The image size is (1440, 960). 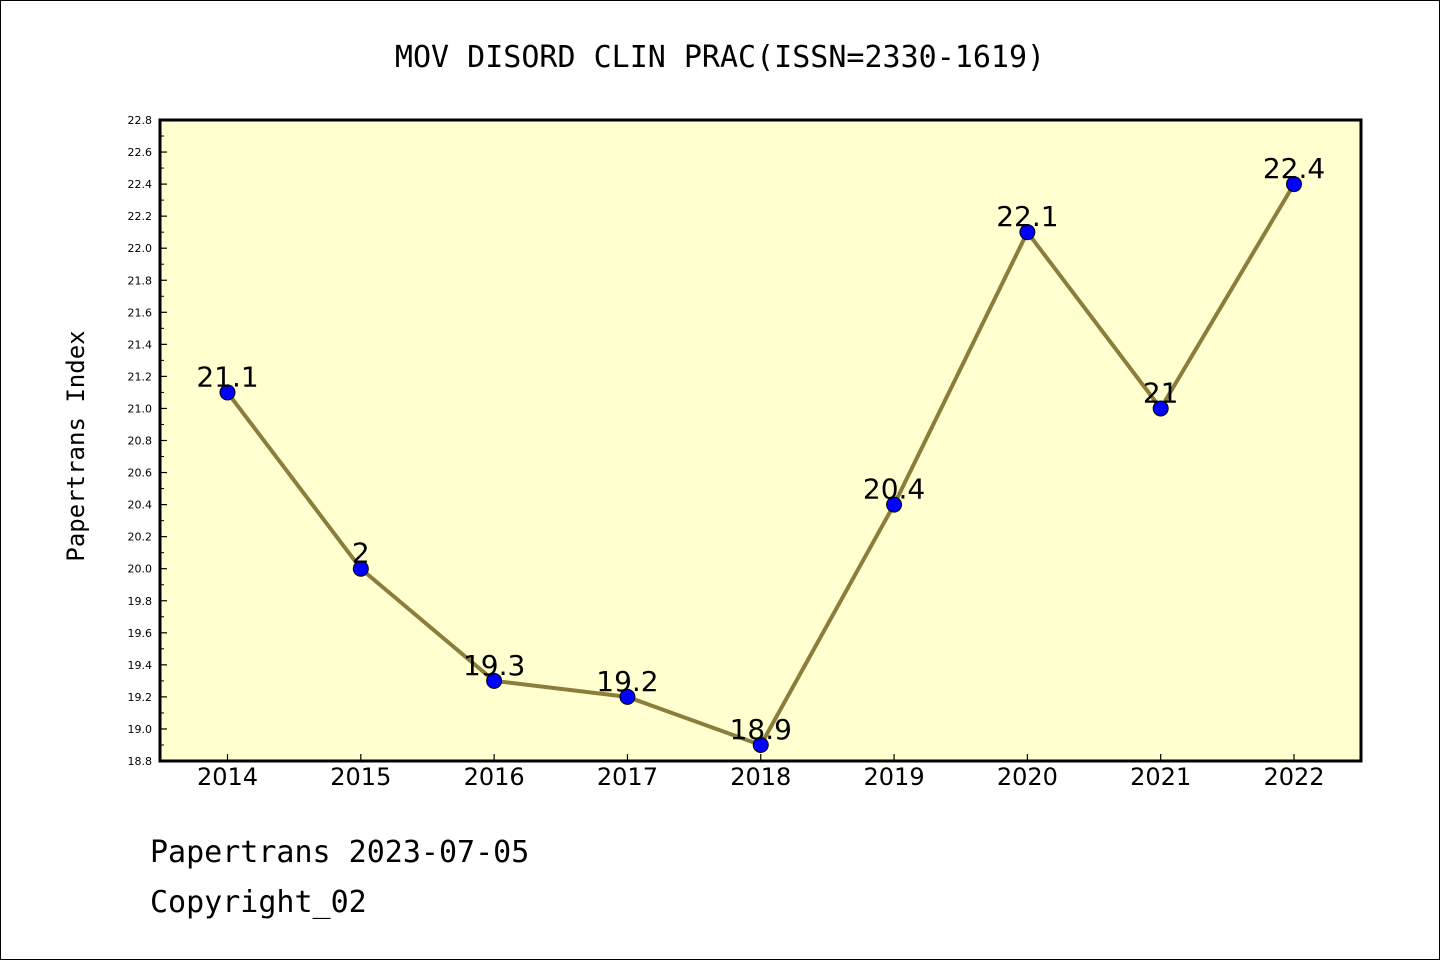 What do you see at coordinates (140, 152) in the screenshot?
I see `y-tick-label: 22.6` at bounding box center [140, 152].